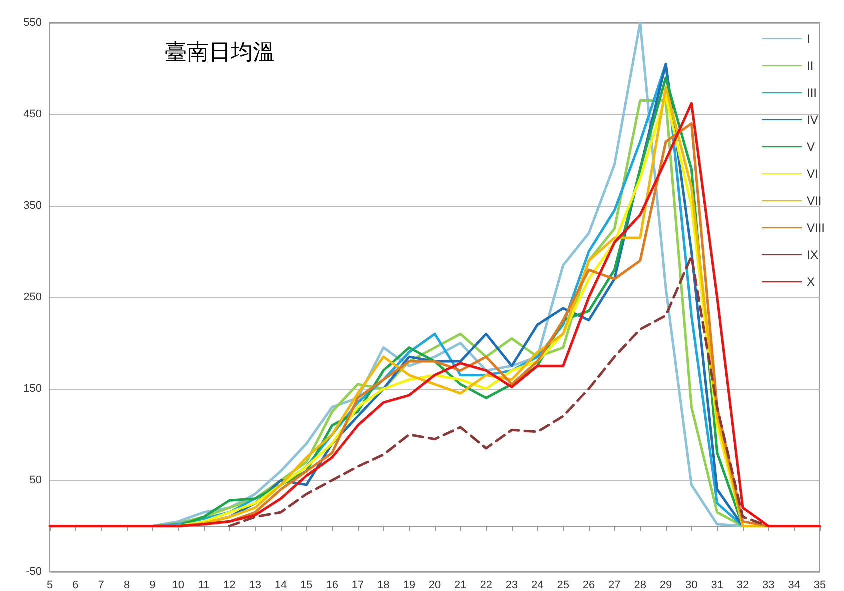 The image size is (844, 591). Describe the element at coordinates (692, 585) in the screenshot. I see `x-tick-label: 30` at that location.